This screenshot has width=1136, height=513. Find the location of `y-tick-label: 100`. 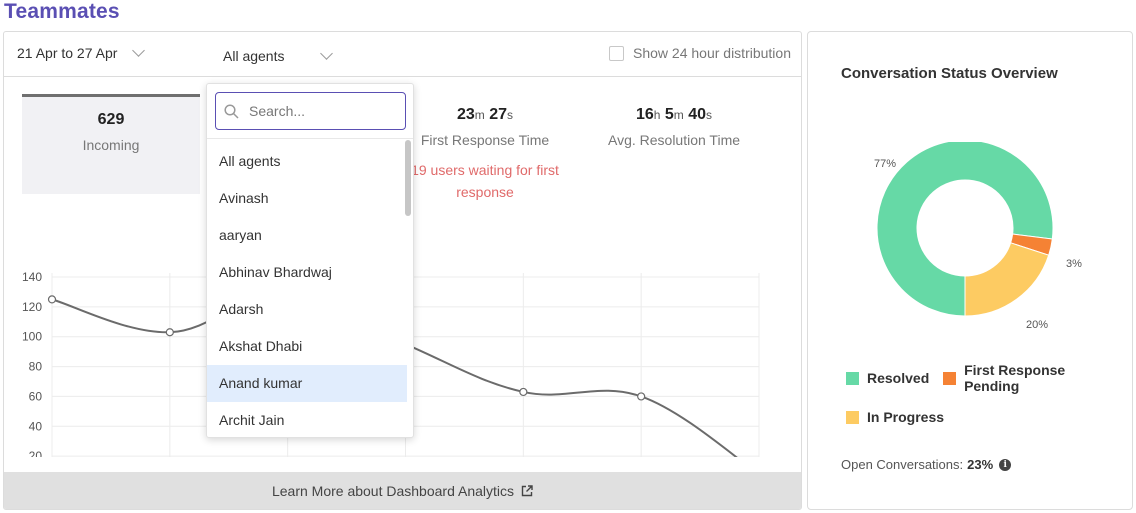

y-tick-label: 100 is located at coordinates (32, 337).